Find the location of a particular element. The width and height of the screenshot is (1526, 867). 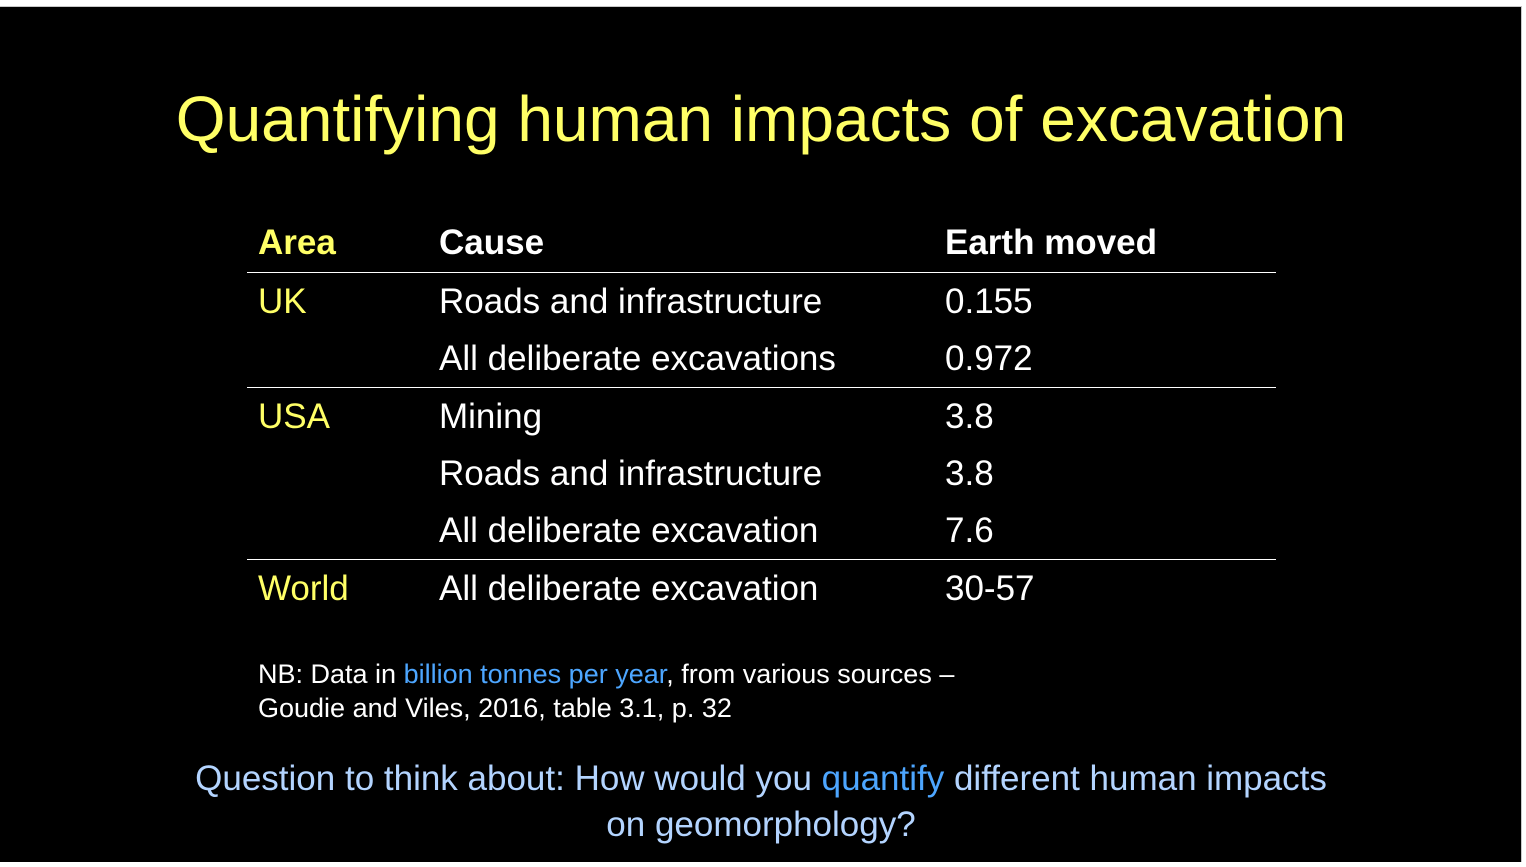

question-suffix: different human impacts is located at coordinates (1135, 778).